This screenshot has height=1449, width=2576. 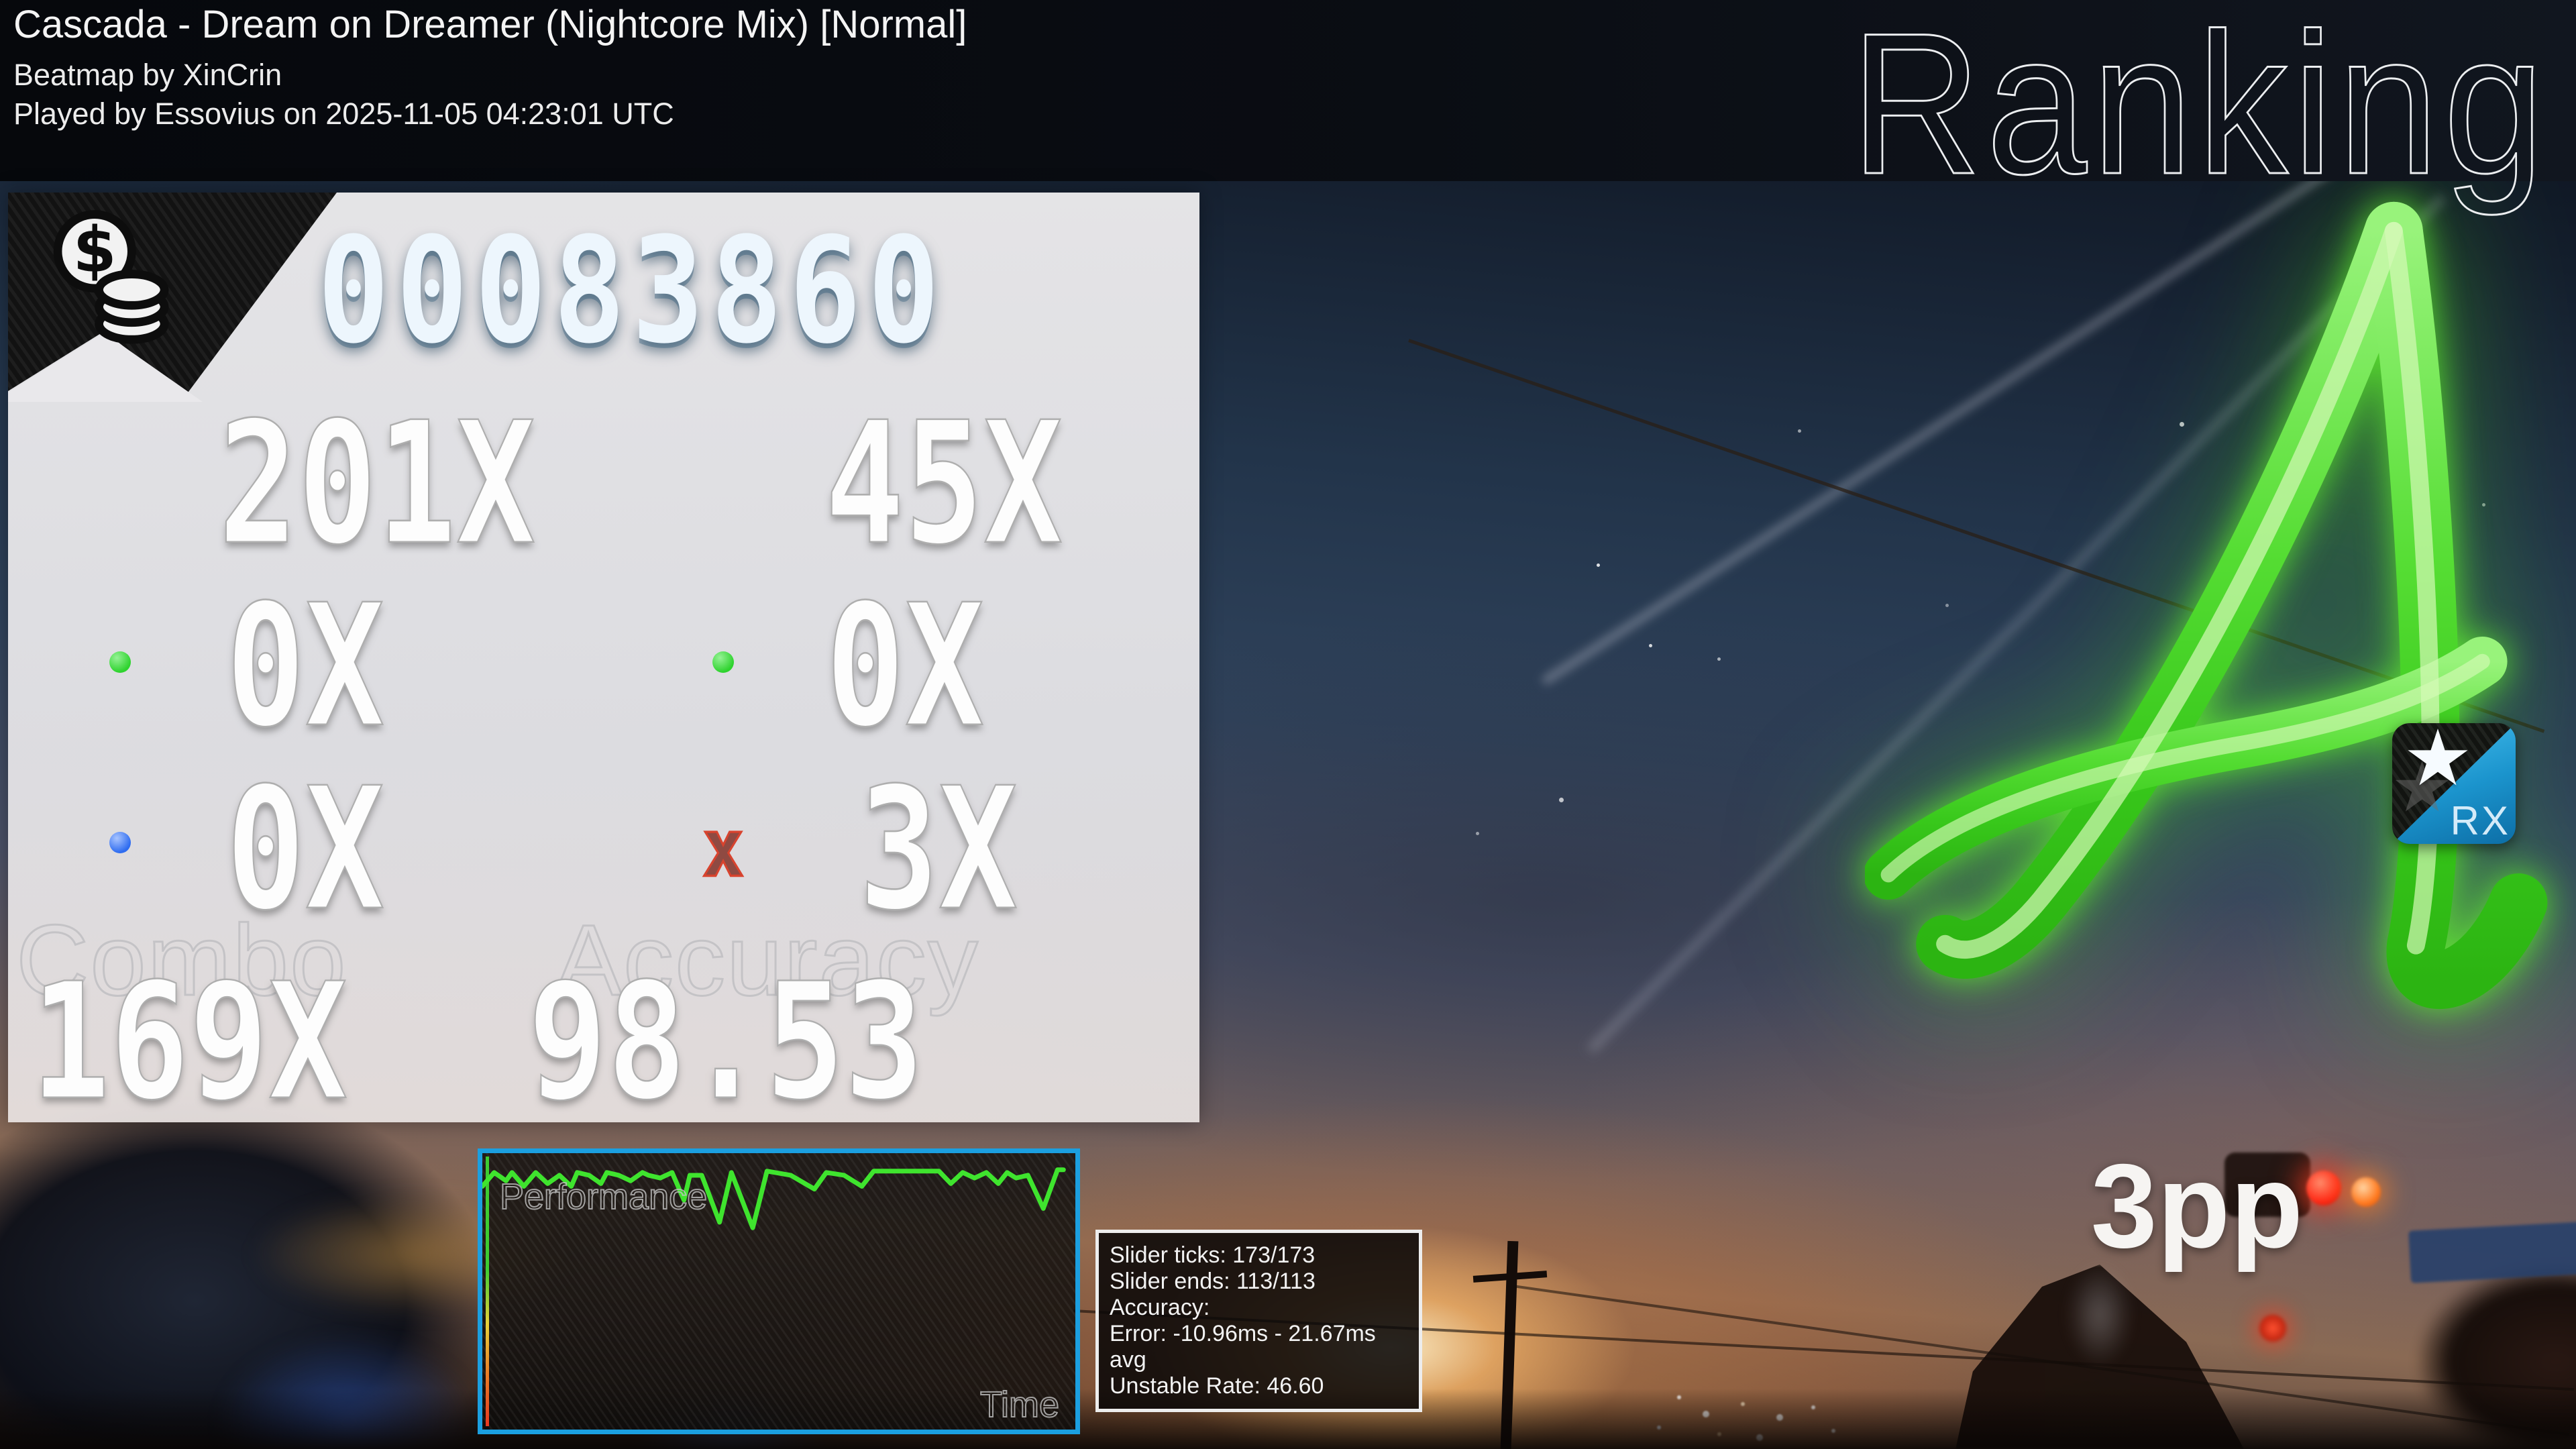 I want to click on score-value: 00083860, so click(x=632, y=290).